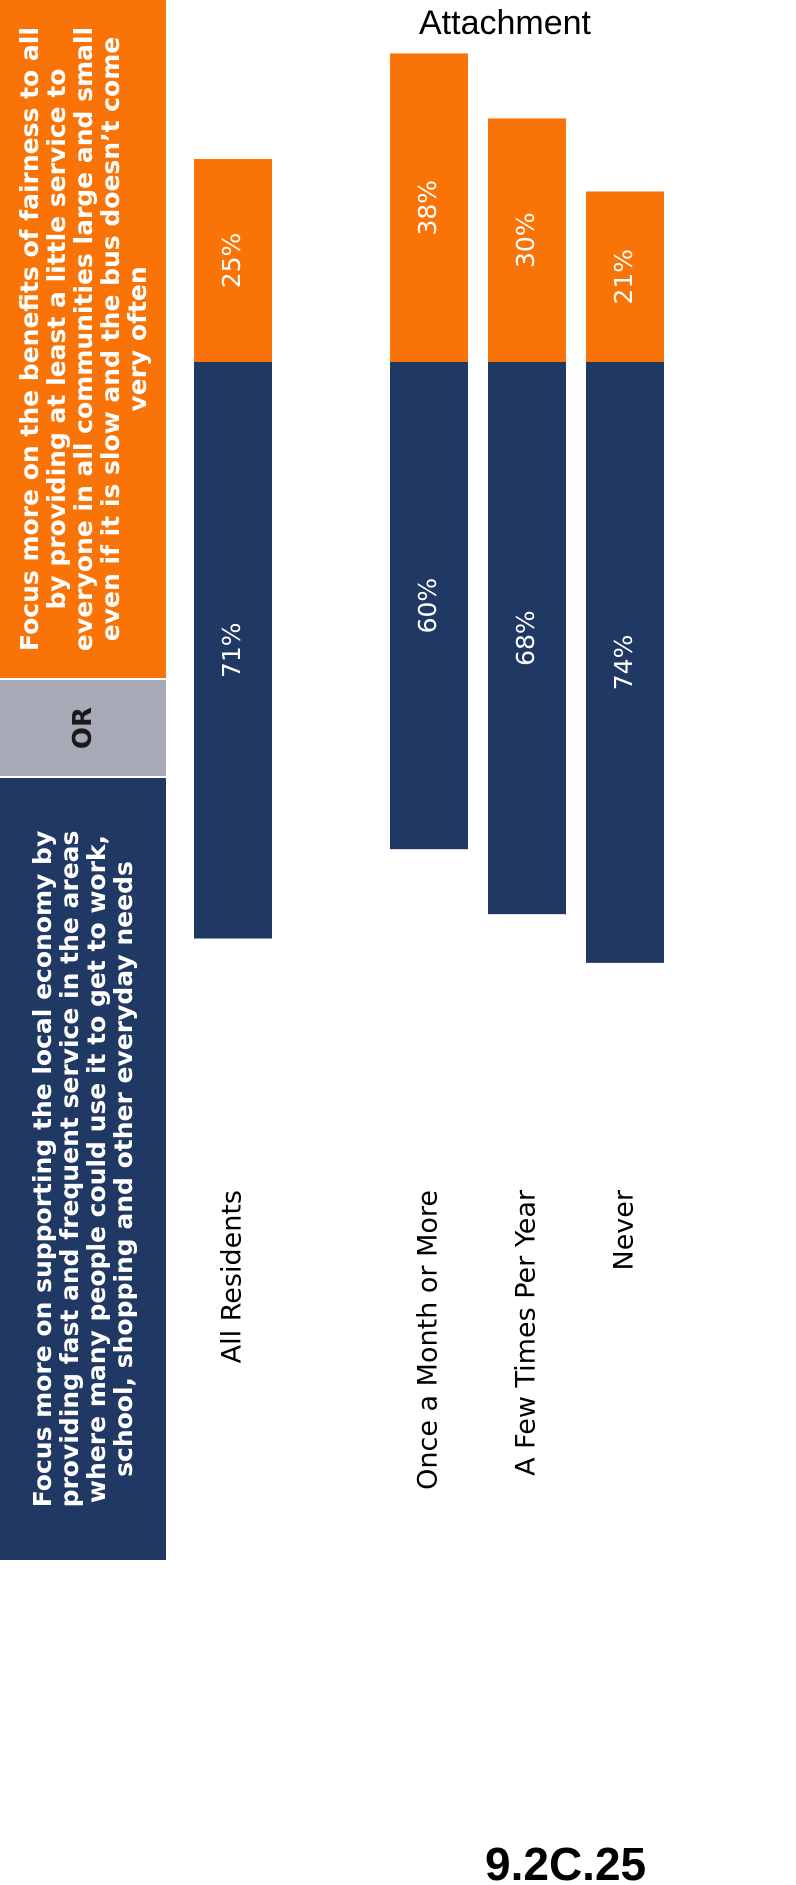 Image resolution: width=796 pixels, height=1885 pixels. What do you see at coordinates (428, 1340) in the screenshot?
I see `category-label: Once a Month or More` at bounding box center [428, 1340].